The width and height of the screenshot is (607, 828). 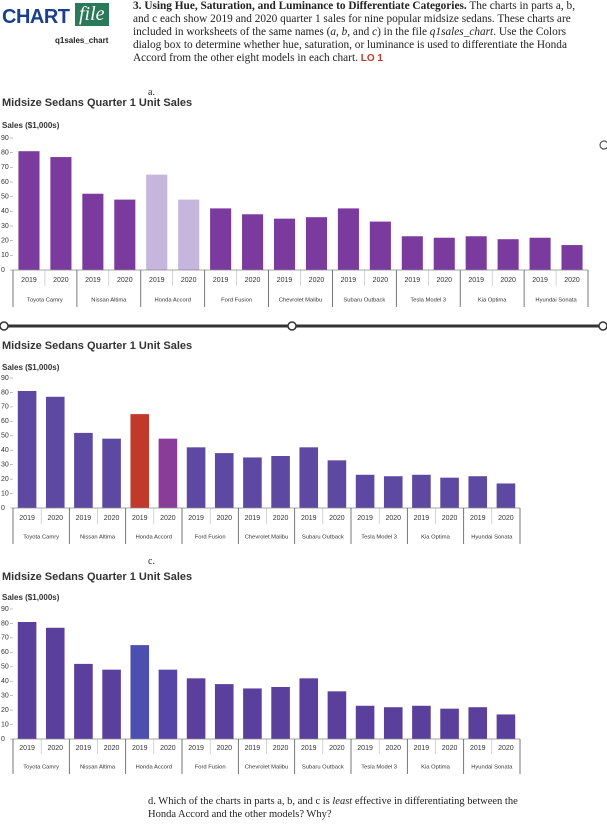 I want to click on group-label: Kia Optima, so click(x=492, y=301).